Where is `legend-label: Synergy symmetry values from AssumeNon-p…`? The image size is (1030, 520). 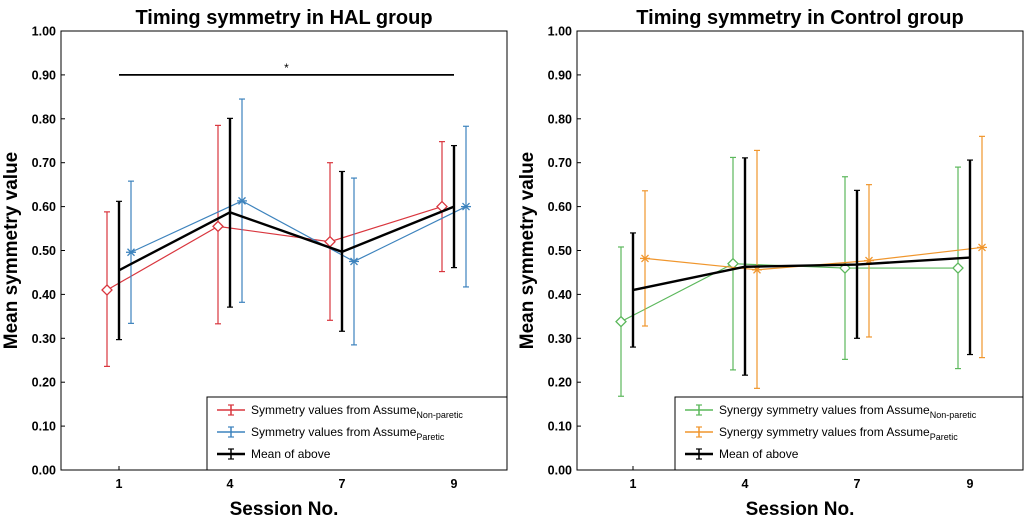 legend-label: Synergy symmetry values from AssumeNon-p… is located at coordinates (848, 411).